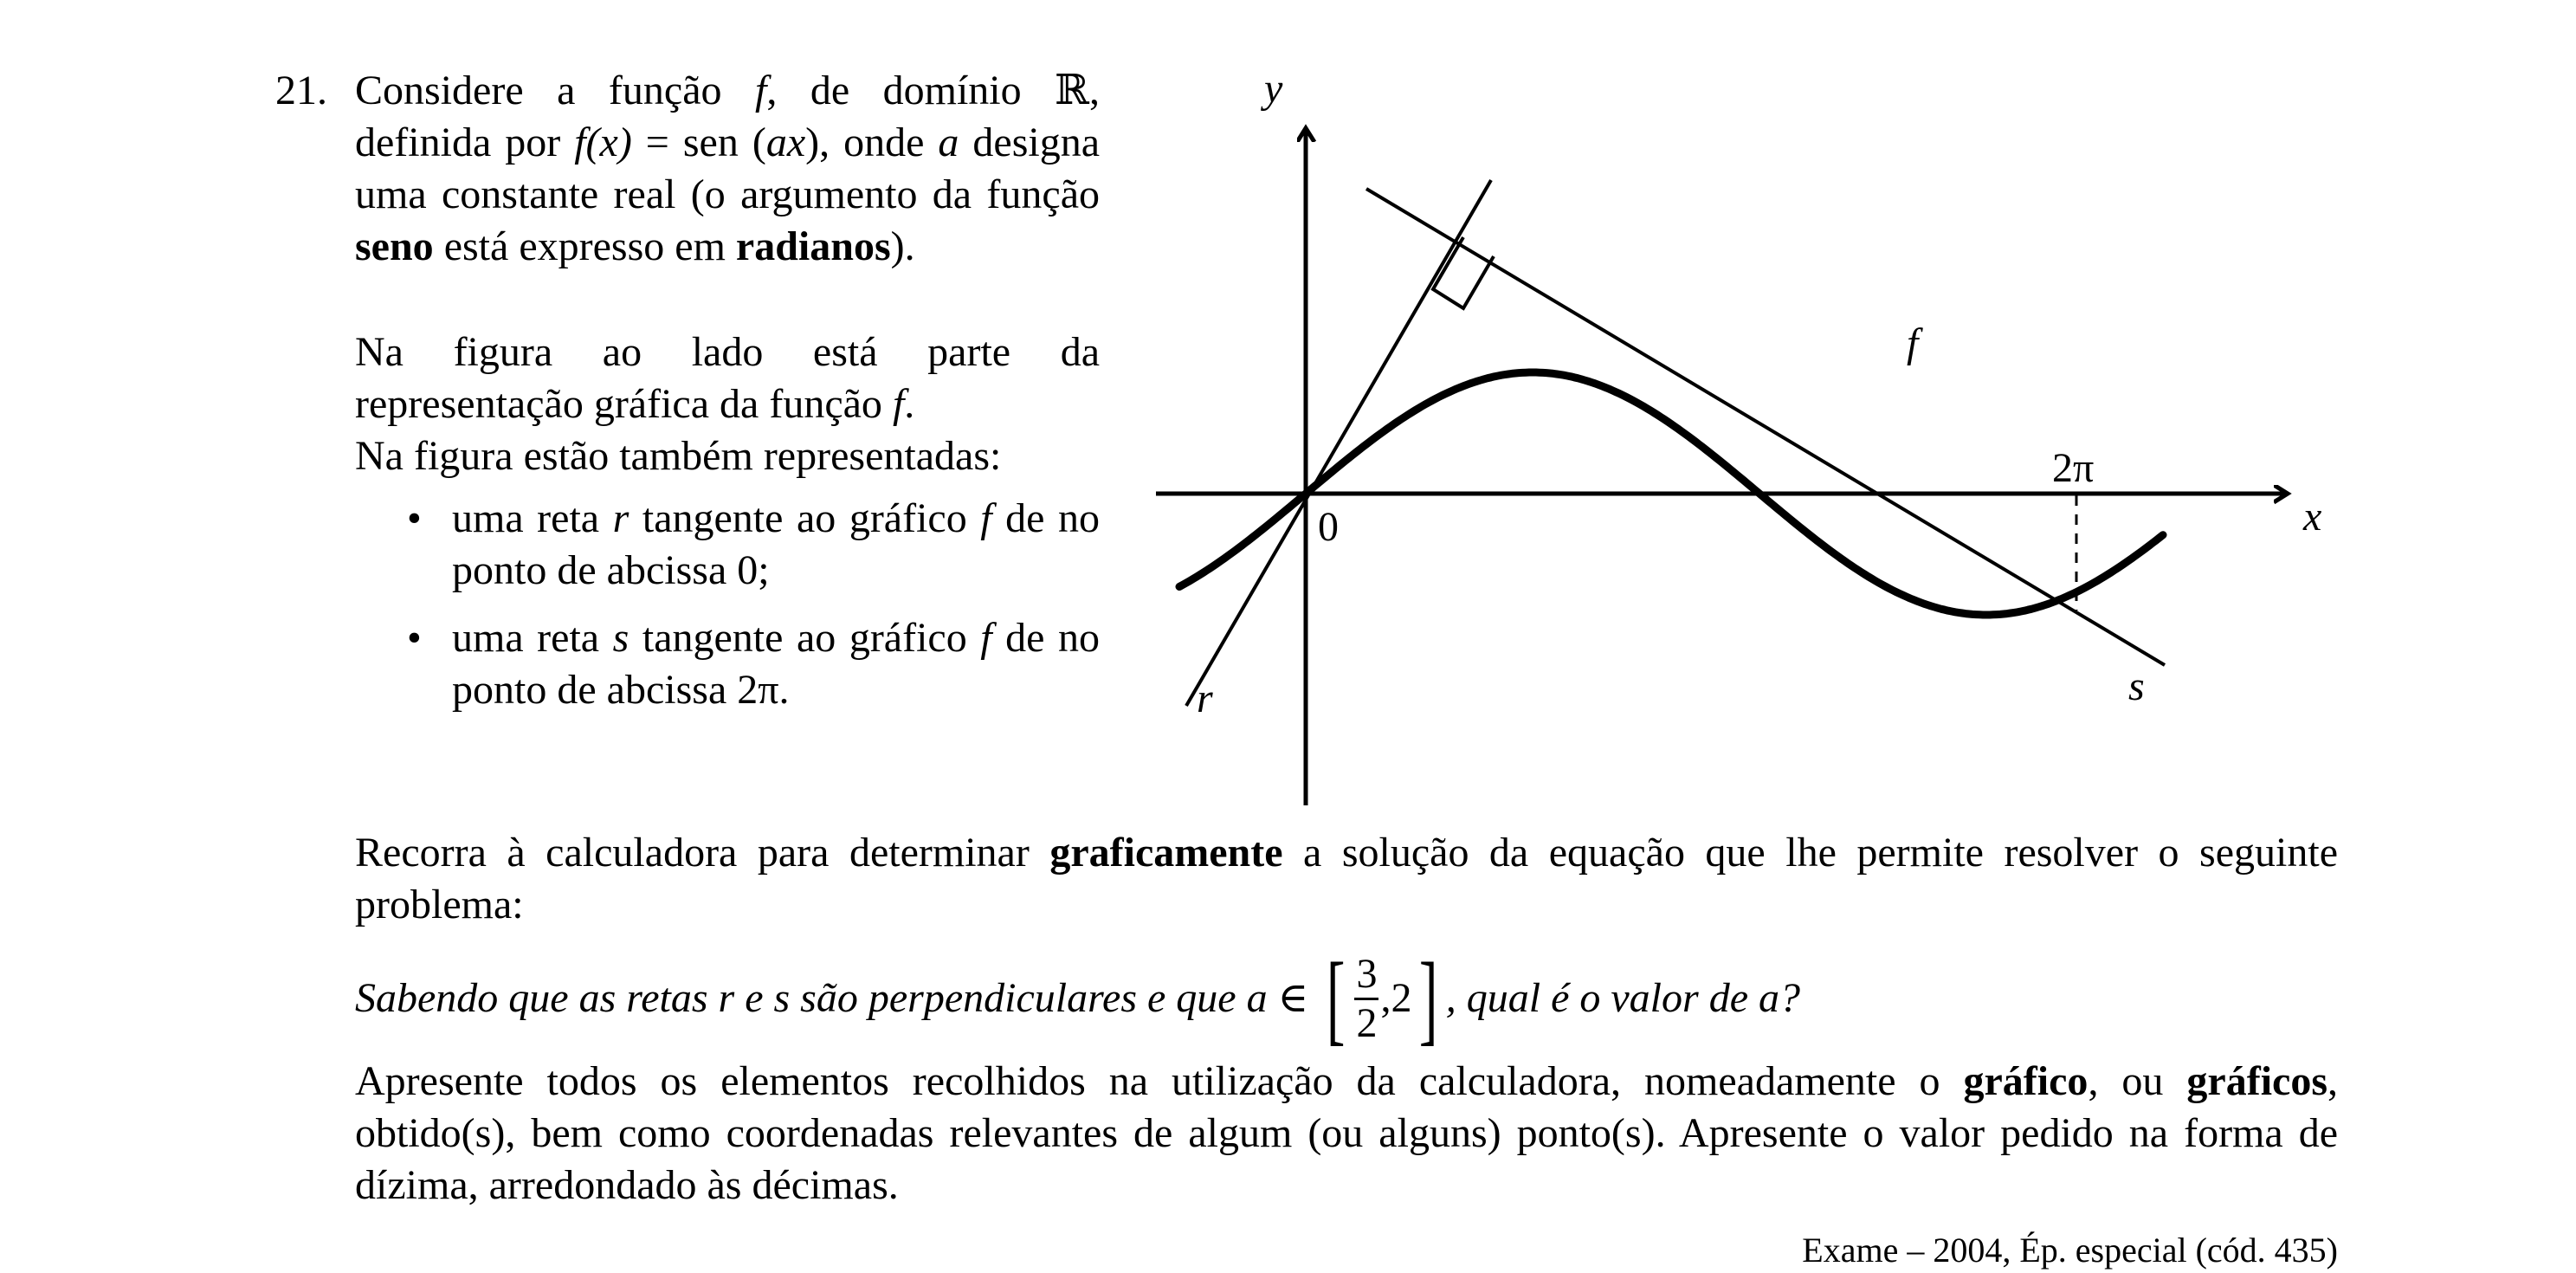 The image size is (2576, 1273). What do you see at coordinates (2073, 468) in the screenshot?
I see `two-pi-label: 2π` at bounding box center [2073, 468].